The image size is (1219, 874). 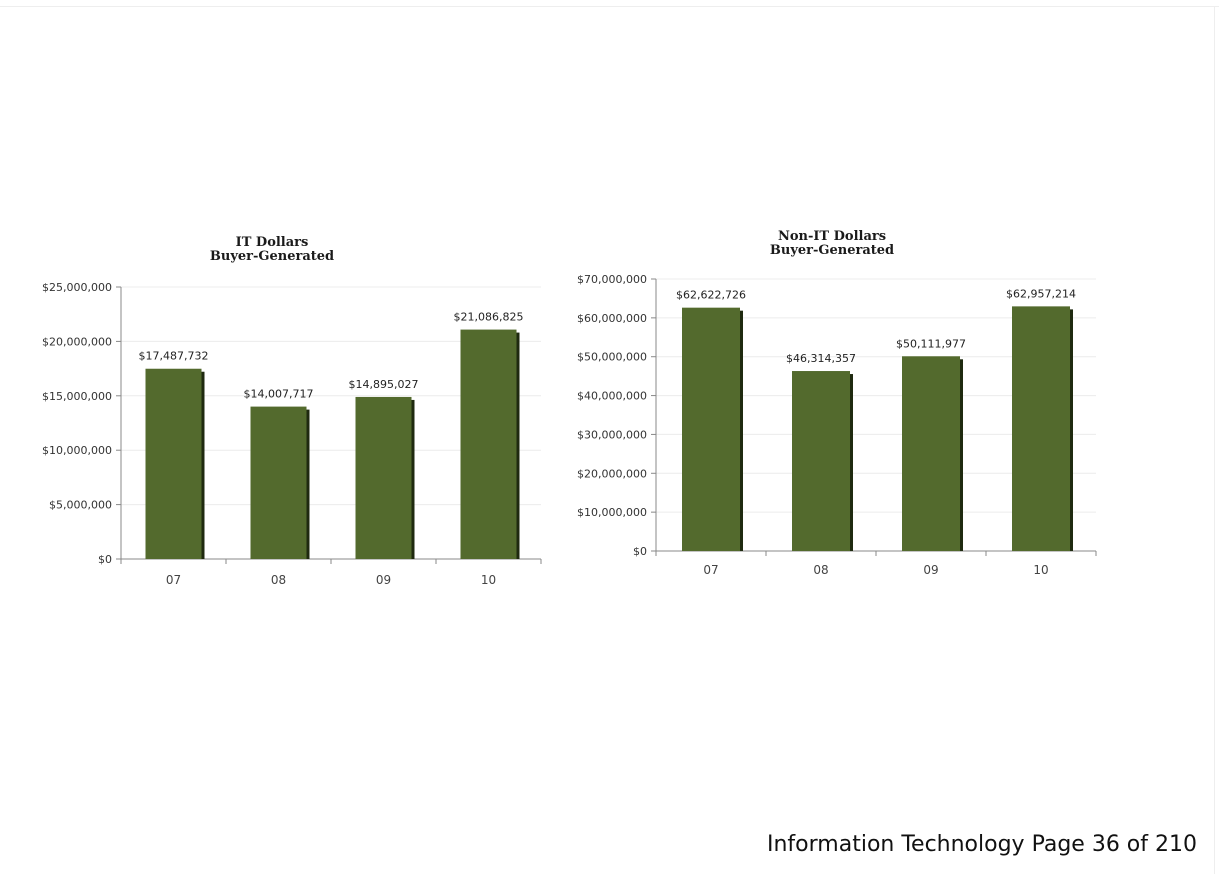 What do you see at coordinates (832, 250) in the screenshot?
I see `nonit-chart-title-line-2: Buyer-Generated` at bounding box center [832, 250].